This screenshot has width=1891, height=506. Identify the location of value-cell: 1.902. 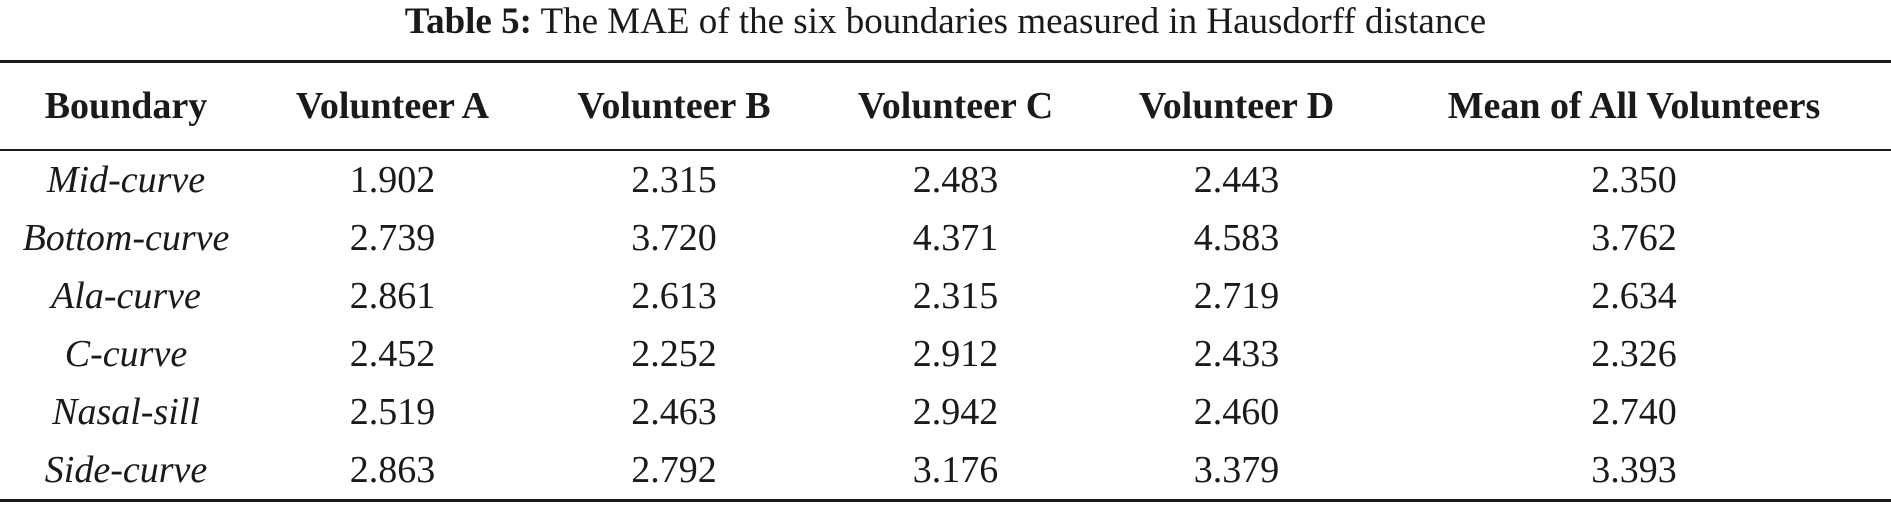
(392, 180).